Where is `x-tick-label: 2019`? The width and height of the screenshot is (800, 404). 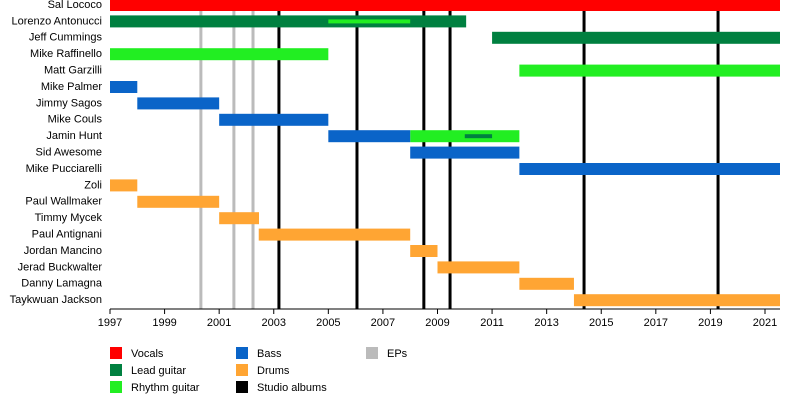 x-tick-label: 2019 is located at coordinates (710, 323).